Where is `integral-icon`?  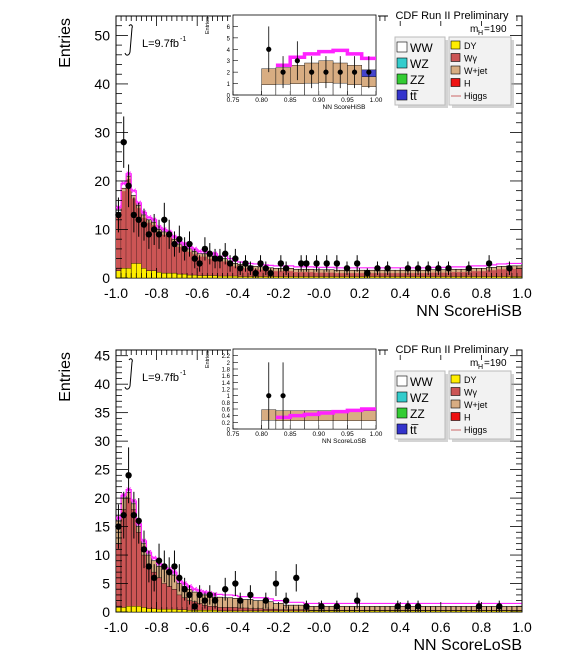
integral-icon is located at coordinates (128, 374).